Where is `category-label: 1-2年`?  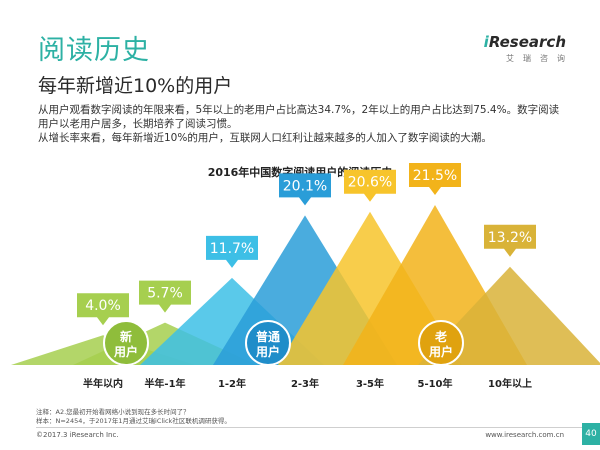 category-label: 1-2年 is located at coordinates (232, 383).